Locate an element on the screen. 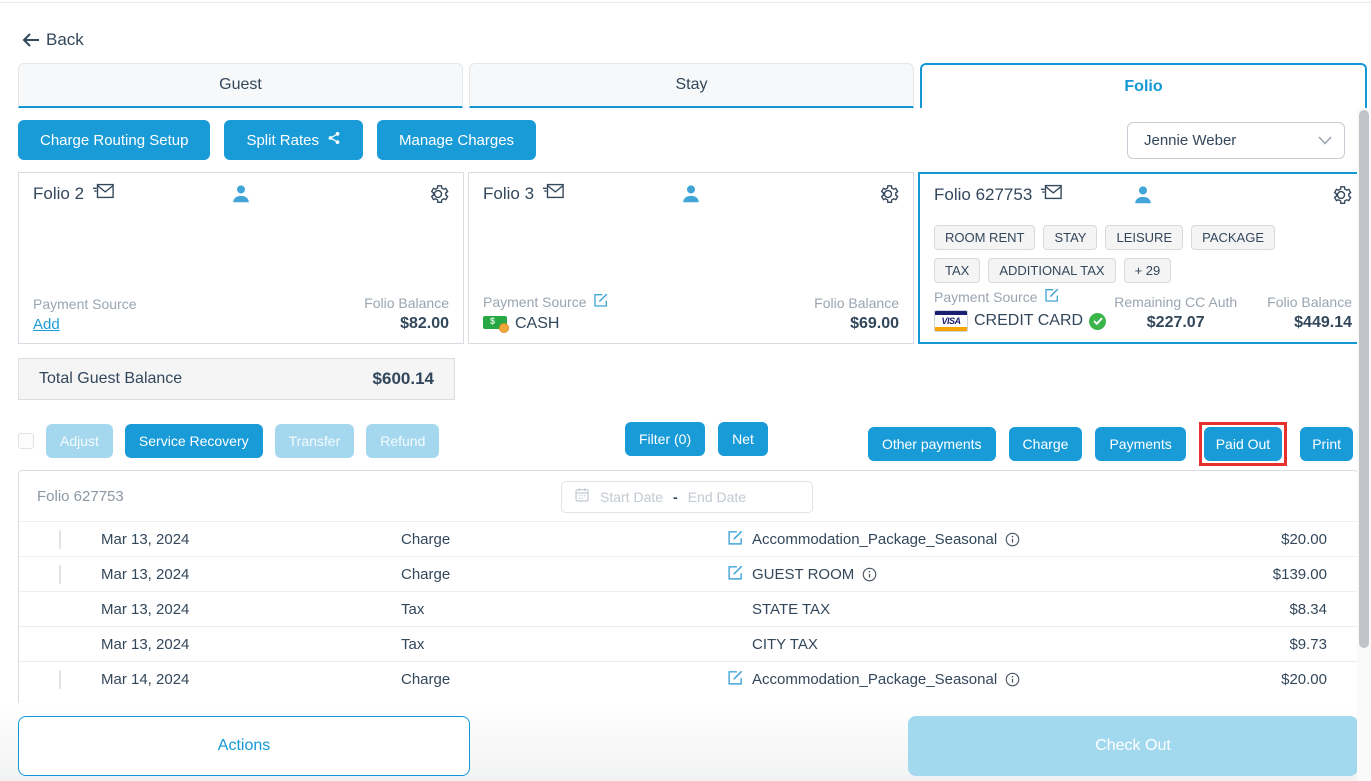 The width and height of the screenshot is (1371, 781). filter-group: Filter (0) Net is located at coordinates (696, 439).